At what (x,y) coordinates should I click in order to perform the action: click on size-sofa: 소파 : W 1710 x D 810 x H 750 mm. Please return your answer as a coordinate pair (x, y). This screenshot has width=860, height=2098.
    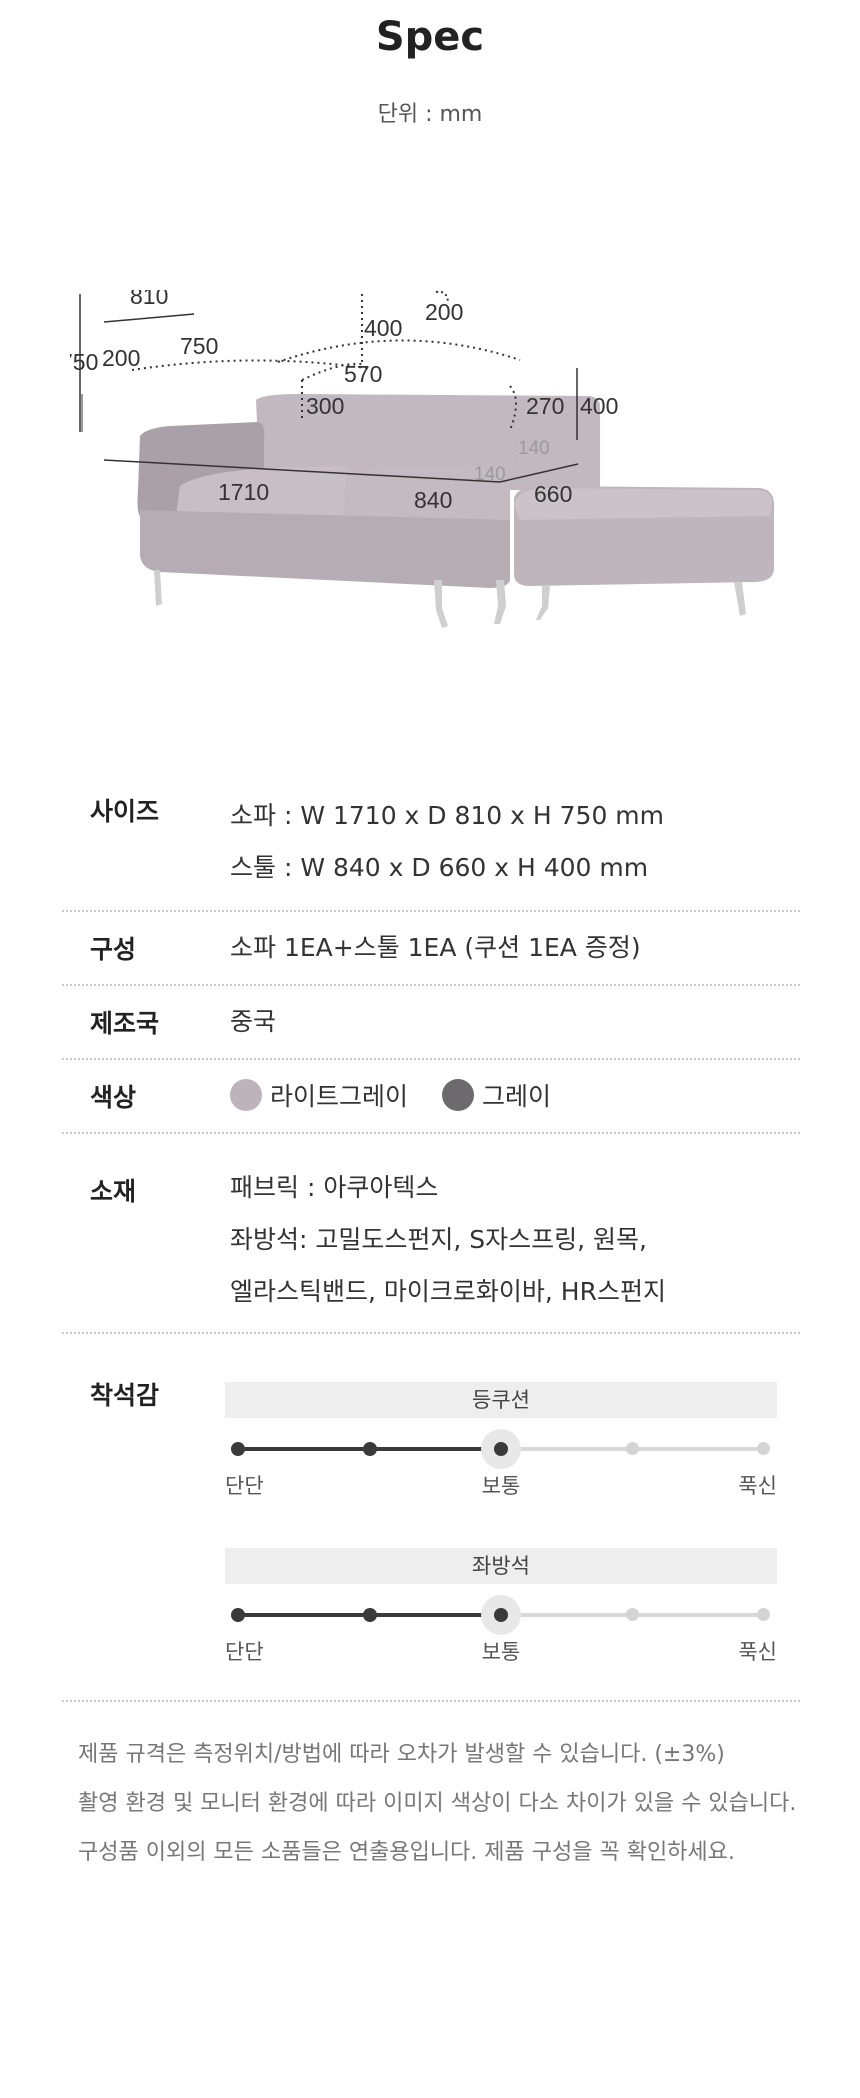
    Looking at the image, I should click on (447, 815).